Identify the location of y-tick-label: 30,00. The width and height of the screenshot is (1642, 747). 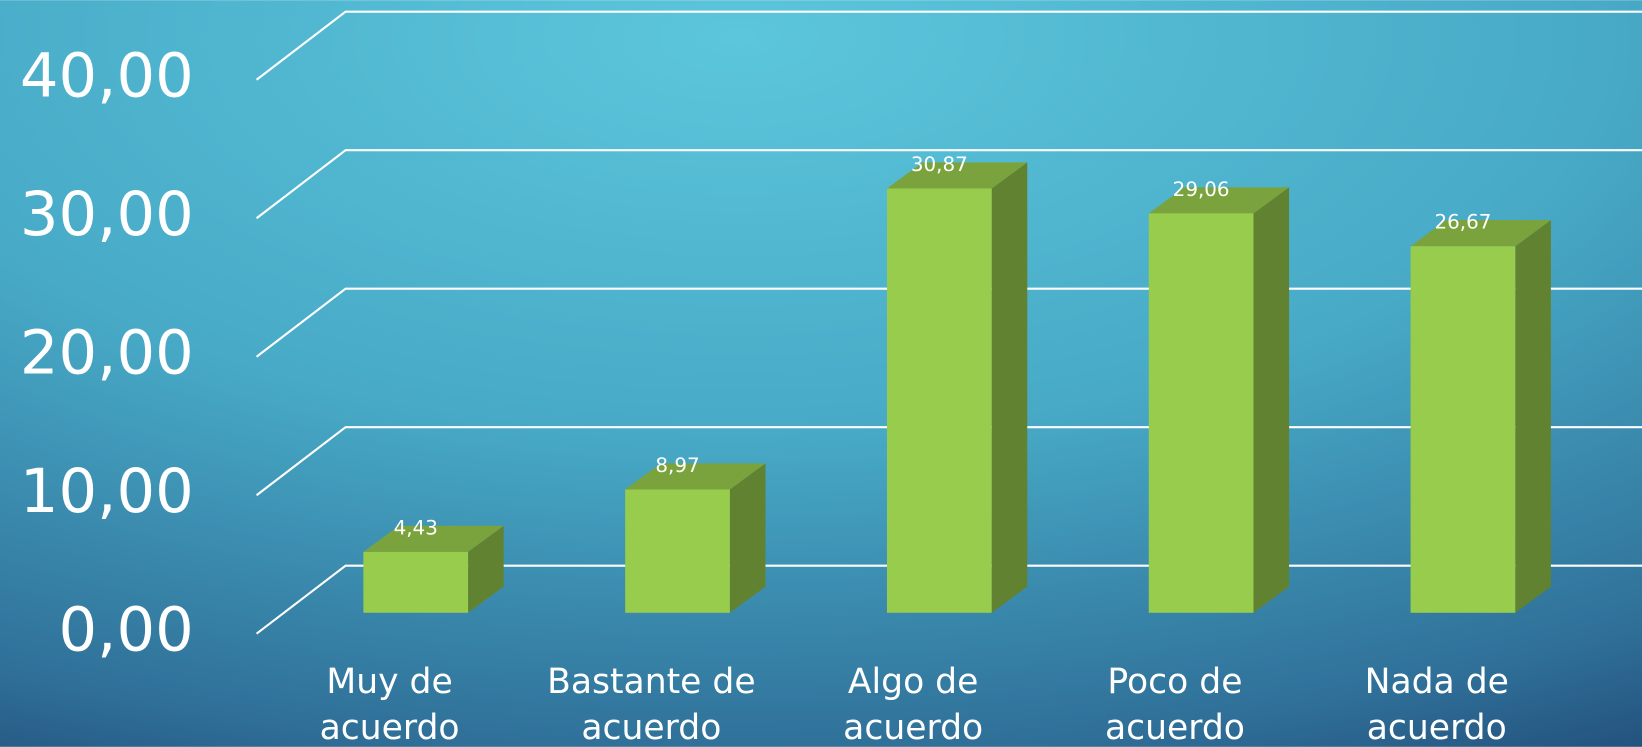
(107, 215).